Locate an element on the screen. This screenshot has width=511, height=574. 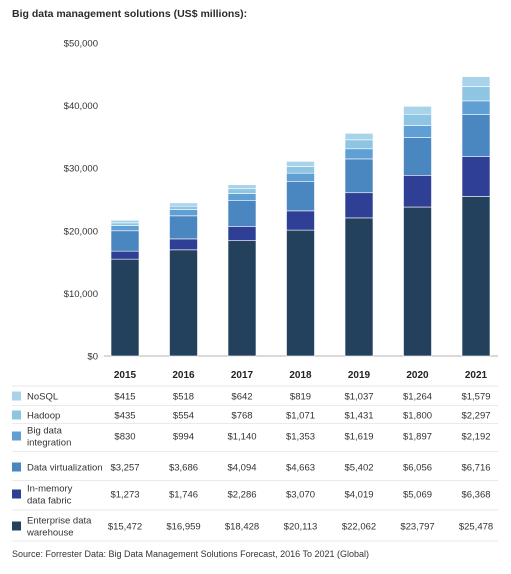
table-cell-value: $1,140 is located at coordinates (241, 437).